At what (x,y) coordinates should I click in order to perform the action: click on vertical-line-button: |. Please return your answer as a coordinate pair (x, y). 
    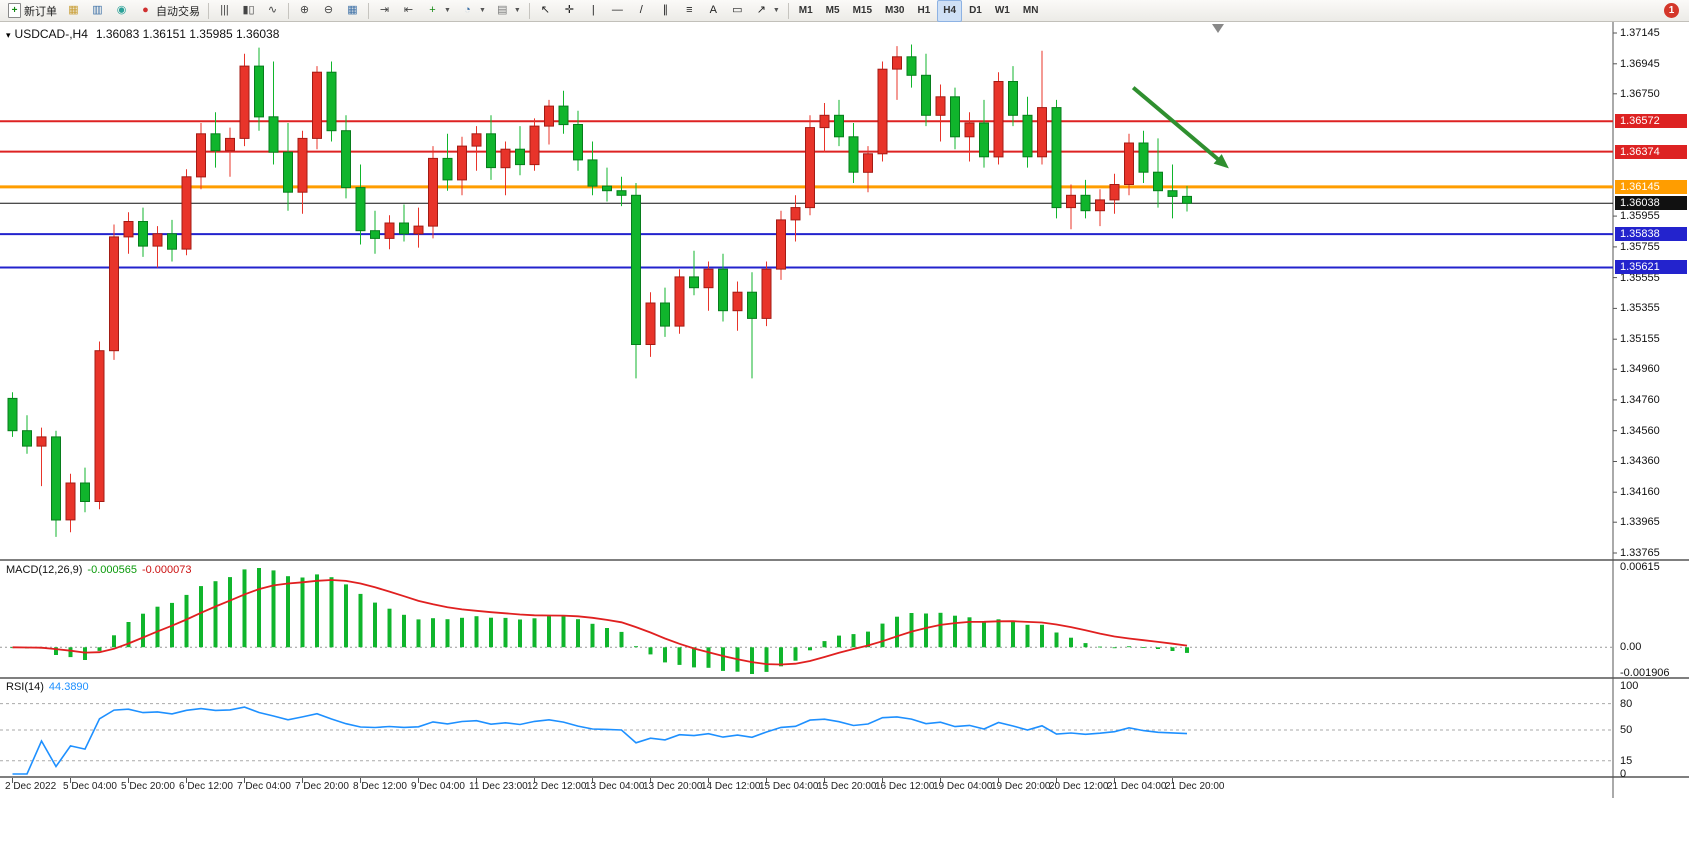
    Looking at the image, I should click on (593, 11).